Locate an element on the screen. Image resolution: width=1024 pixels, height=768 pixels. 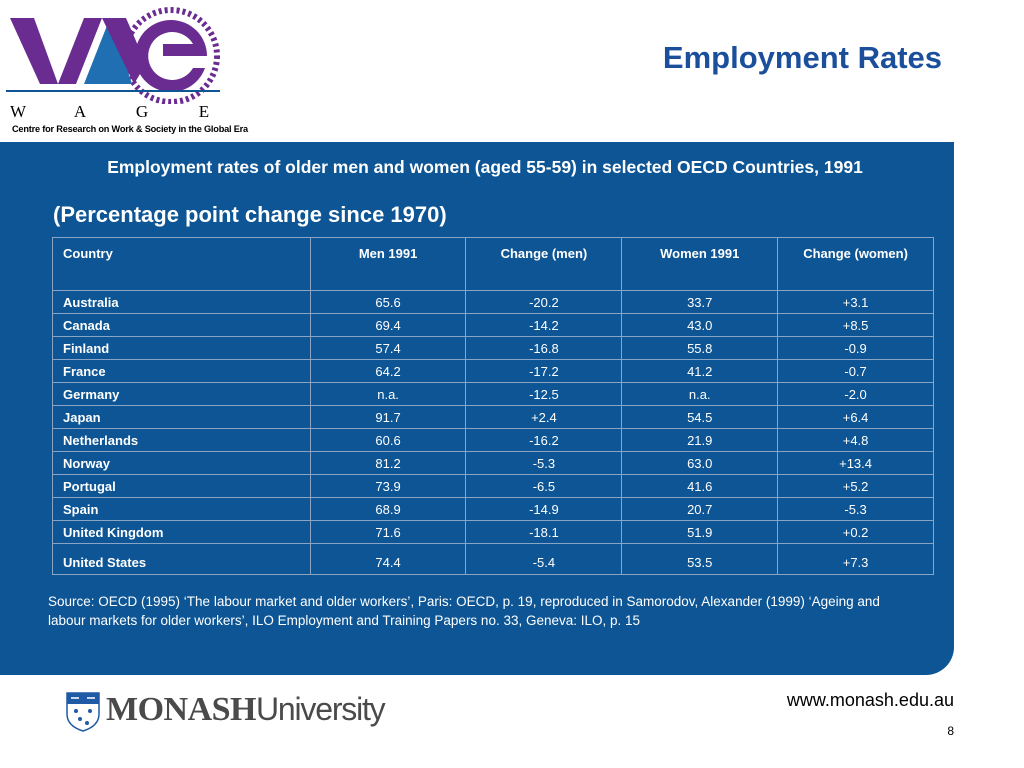
table-row: Germany n.a. -12.5 n.a. -2.0 is located at coordinates (493, 394).